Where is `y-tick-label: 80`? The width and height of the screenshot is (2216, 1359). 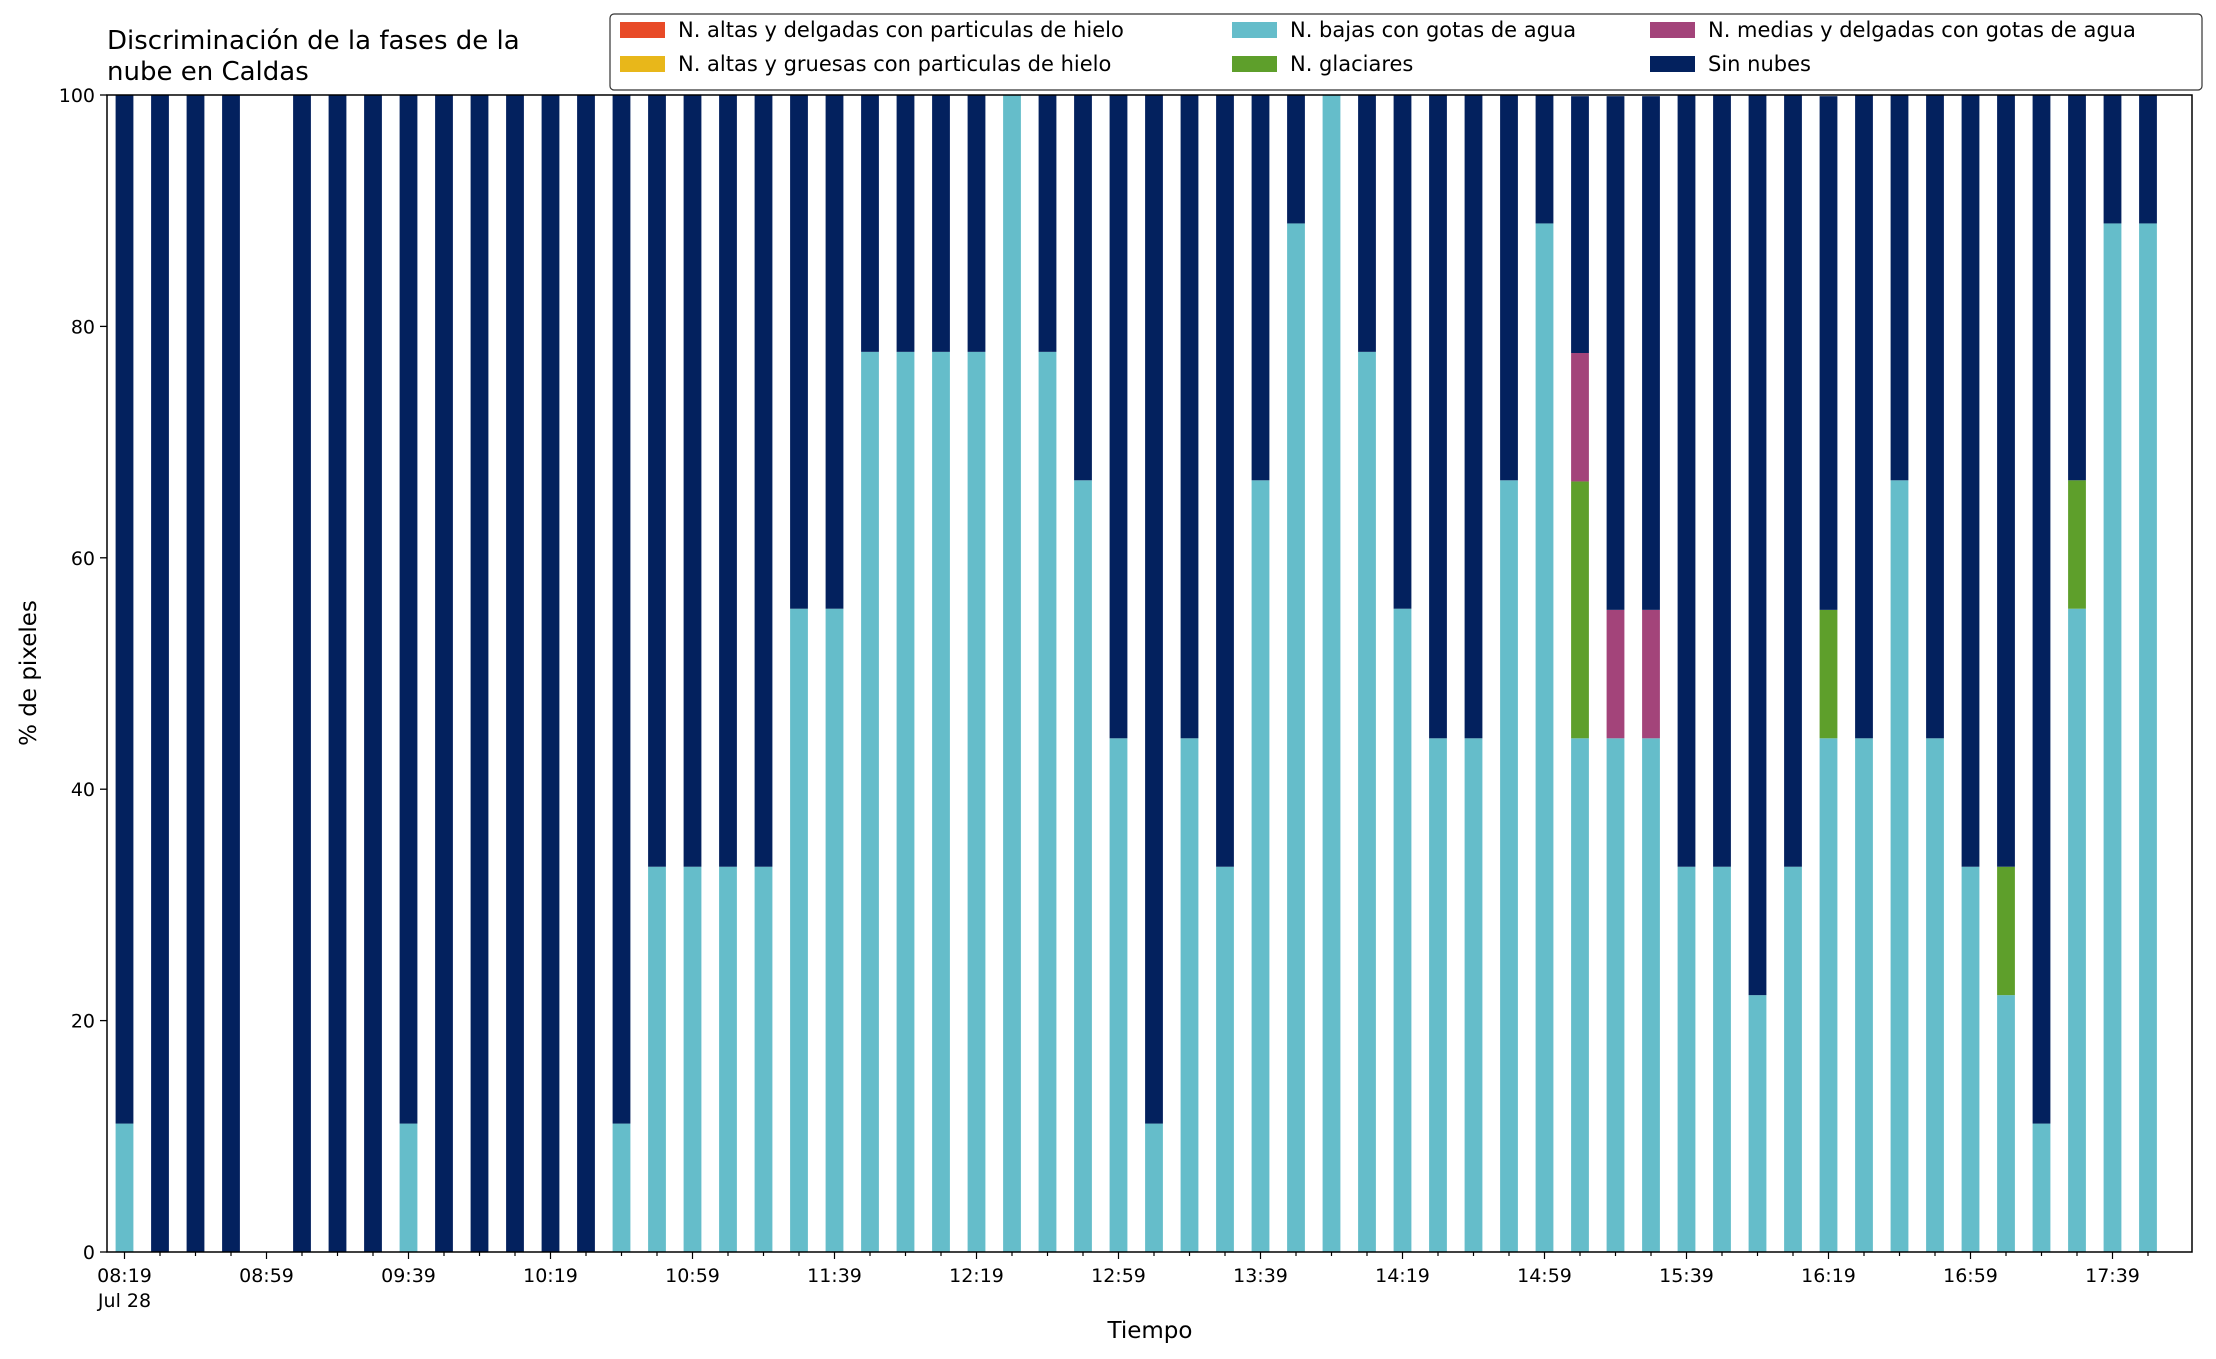 y-tick-label: 80 is located at coordinates (83, 327).